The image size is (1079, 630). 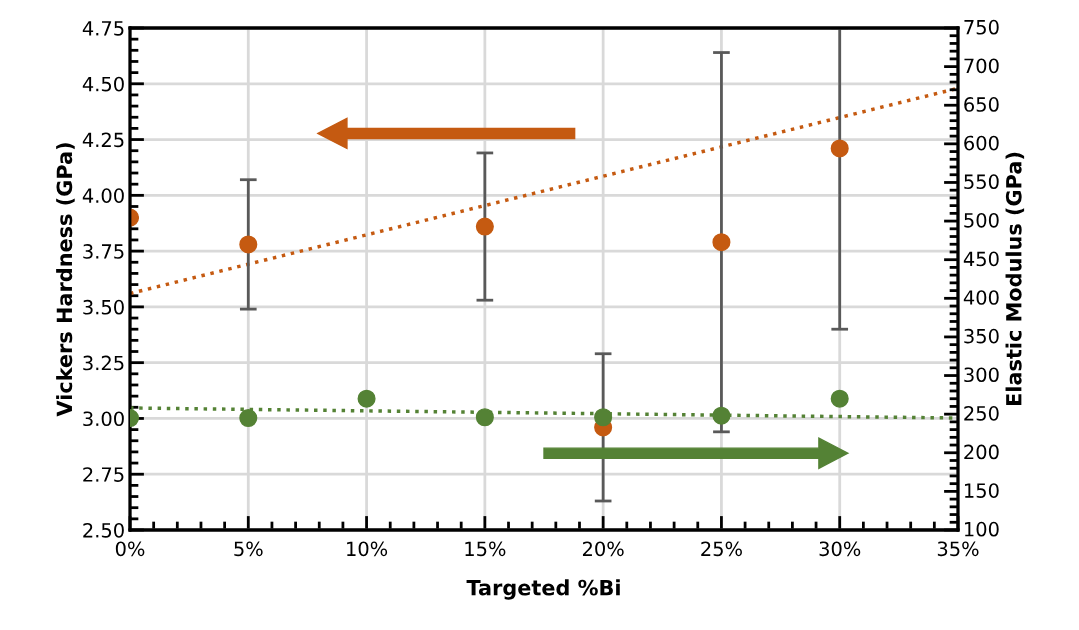 What do you see at coordinates (981, 104) in the screenshot?
I see `y2-tick-label: 650` at bounding box center [981, 104].